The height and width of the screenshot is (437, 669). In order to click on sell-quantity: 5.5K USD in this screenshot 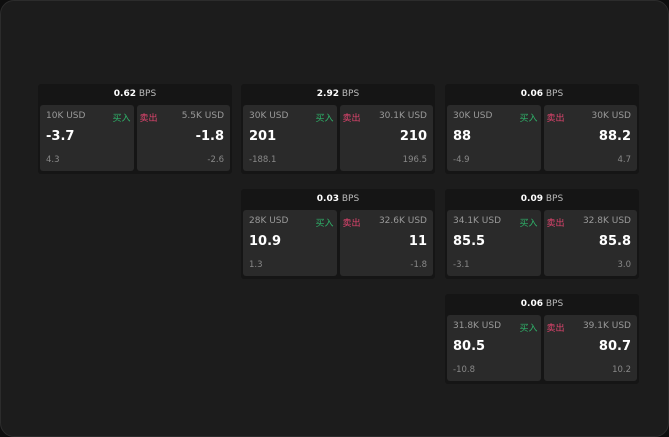, I will do `click(202, 116)`.